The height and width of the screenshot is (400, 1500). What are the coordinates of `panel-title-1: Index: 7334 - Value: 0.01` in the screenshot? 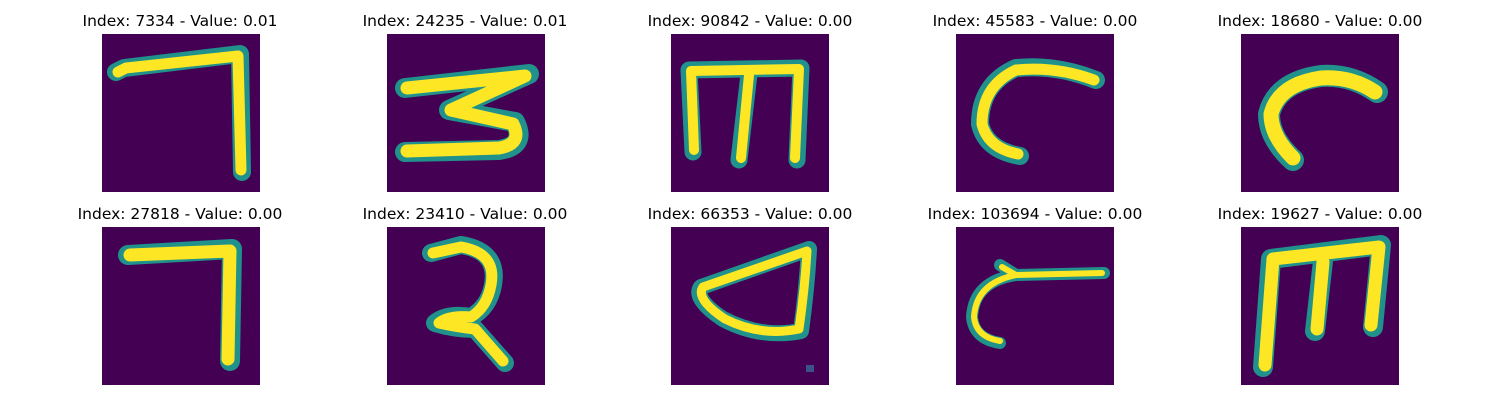 It's located at (180, 21).